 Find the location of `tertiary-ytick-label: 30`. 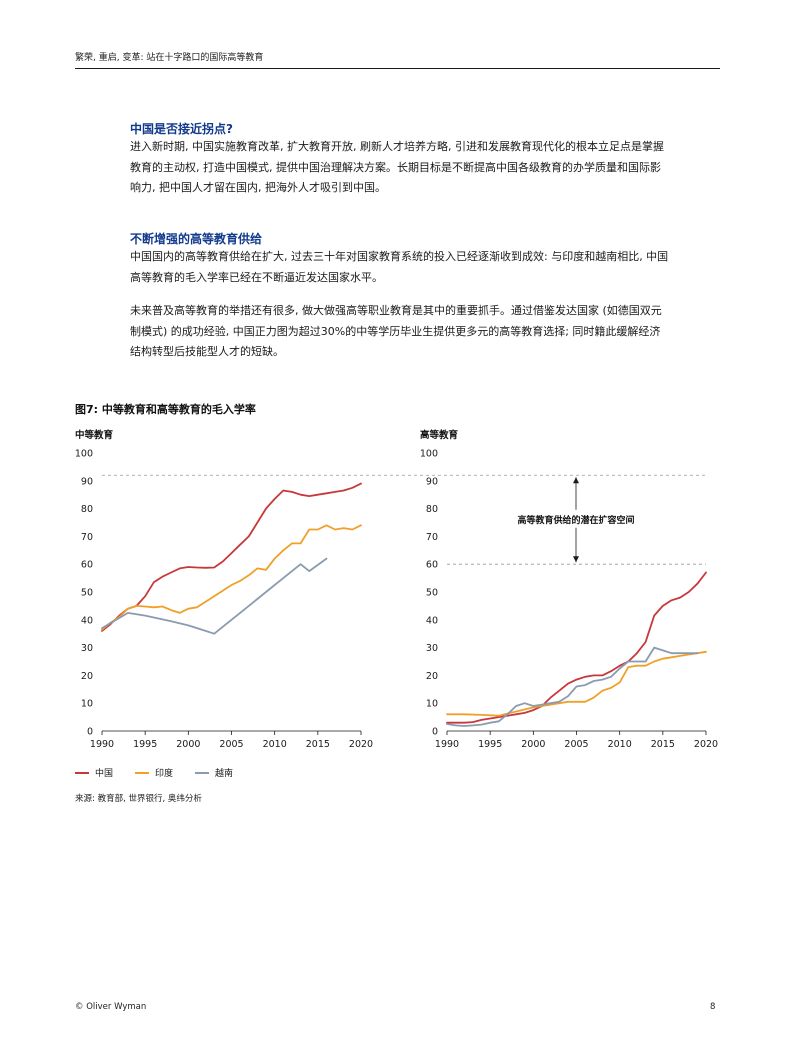

tertiary-ytick-label: 30 is located at coordinates (432, 648).